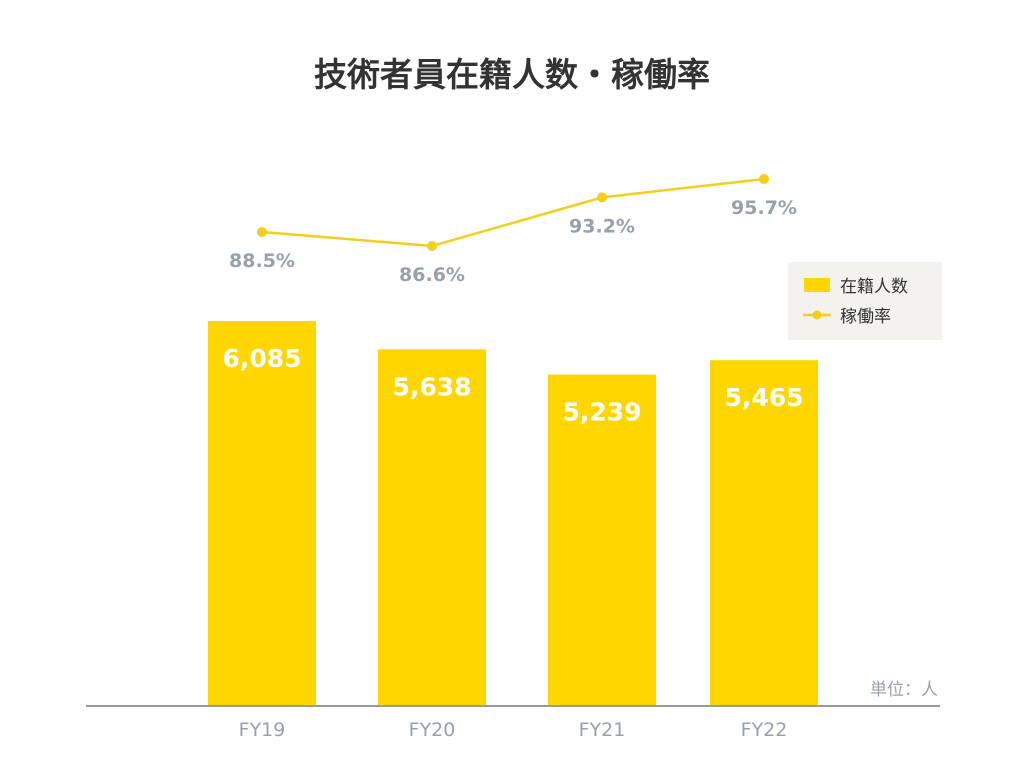 Image resolution: width=1024 pixels, height=772 pixels. Describe the element at coordinates (874, 287) in the screenshot. I see `legend-label-bar: 在籍人数` at that location.